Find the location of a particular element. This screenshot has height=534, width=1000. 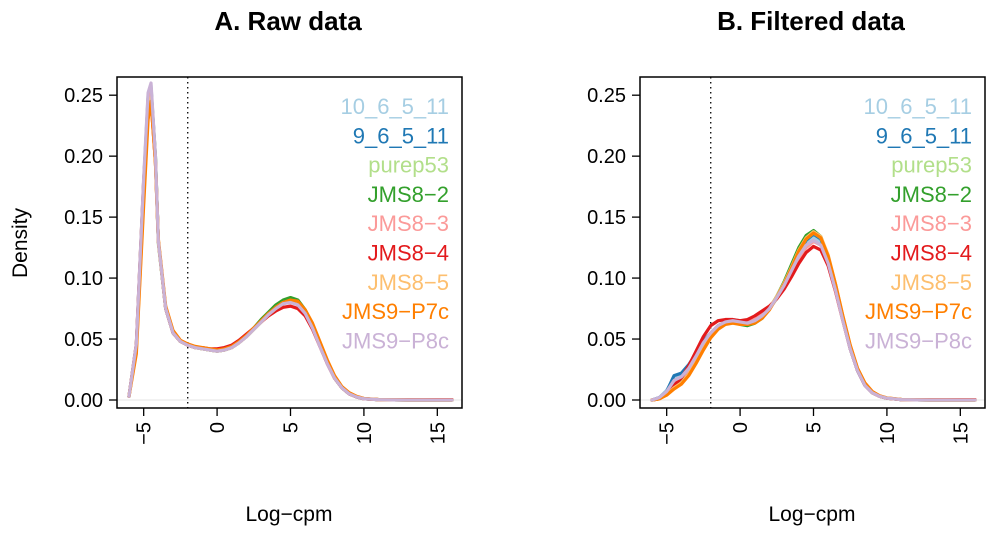

y-axis-label: Density is located at coordinates (20, 242).